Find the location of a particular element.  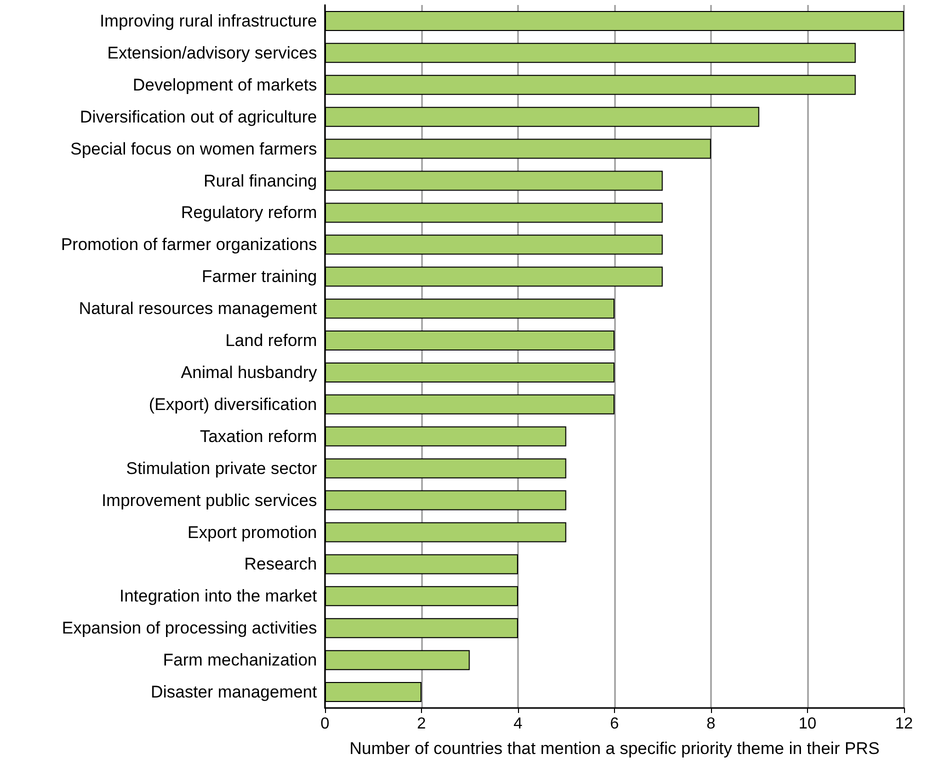

x-tick-label: 6 is located at coordinates (615, 724).